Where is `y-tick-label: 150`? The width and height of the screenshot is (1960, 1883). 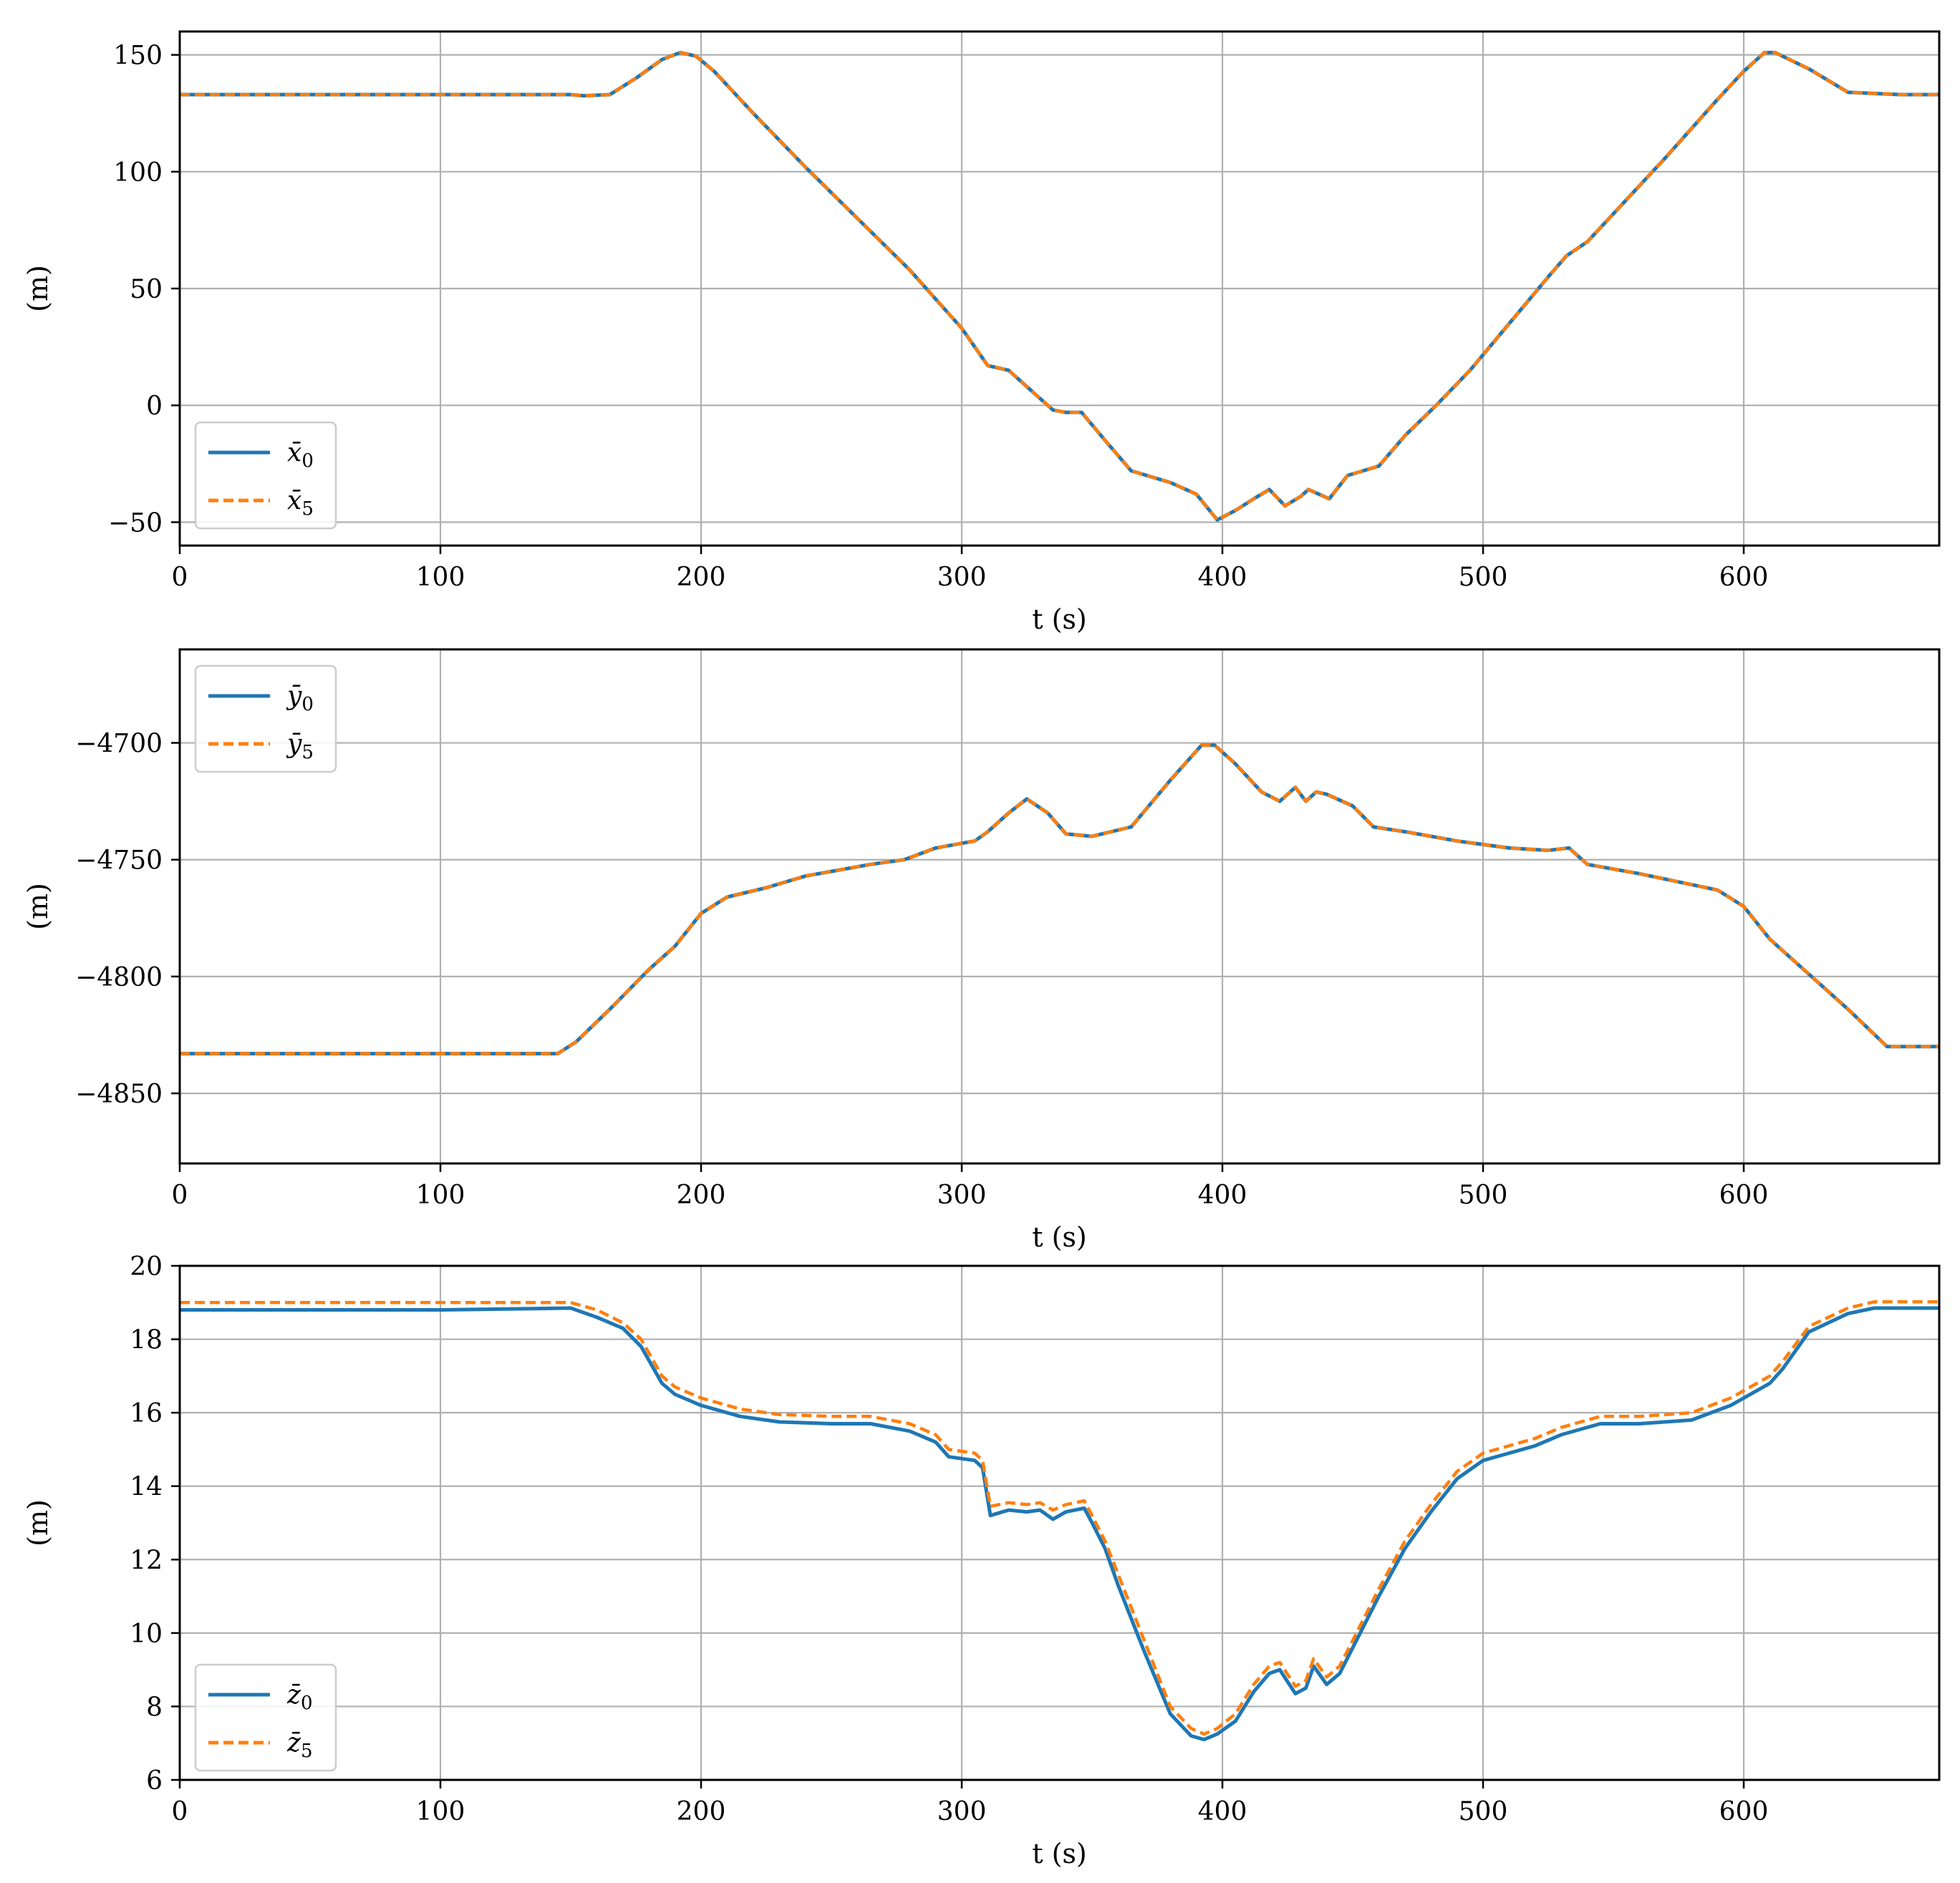 y-tick-label: 150 is located at coordinates (138, 56).